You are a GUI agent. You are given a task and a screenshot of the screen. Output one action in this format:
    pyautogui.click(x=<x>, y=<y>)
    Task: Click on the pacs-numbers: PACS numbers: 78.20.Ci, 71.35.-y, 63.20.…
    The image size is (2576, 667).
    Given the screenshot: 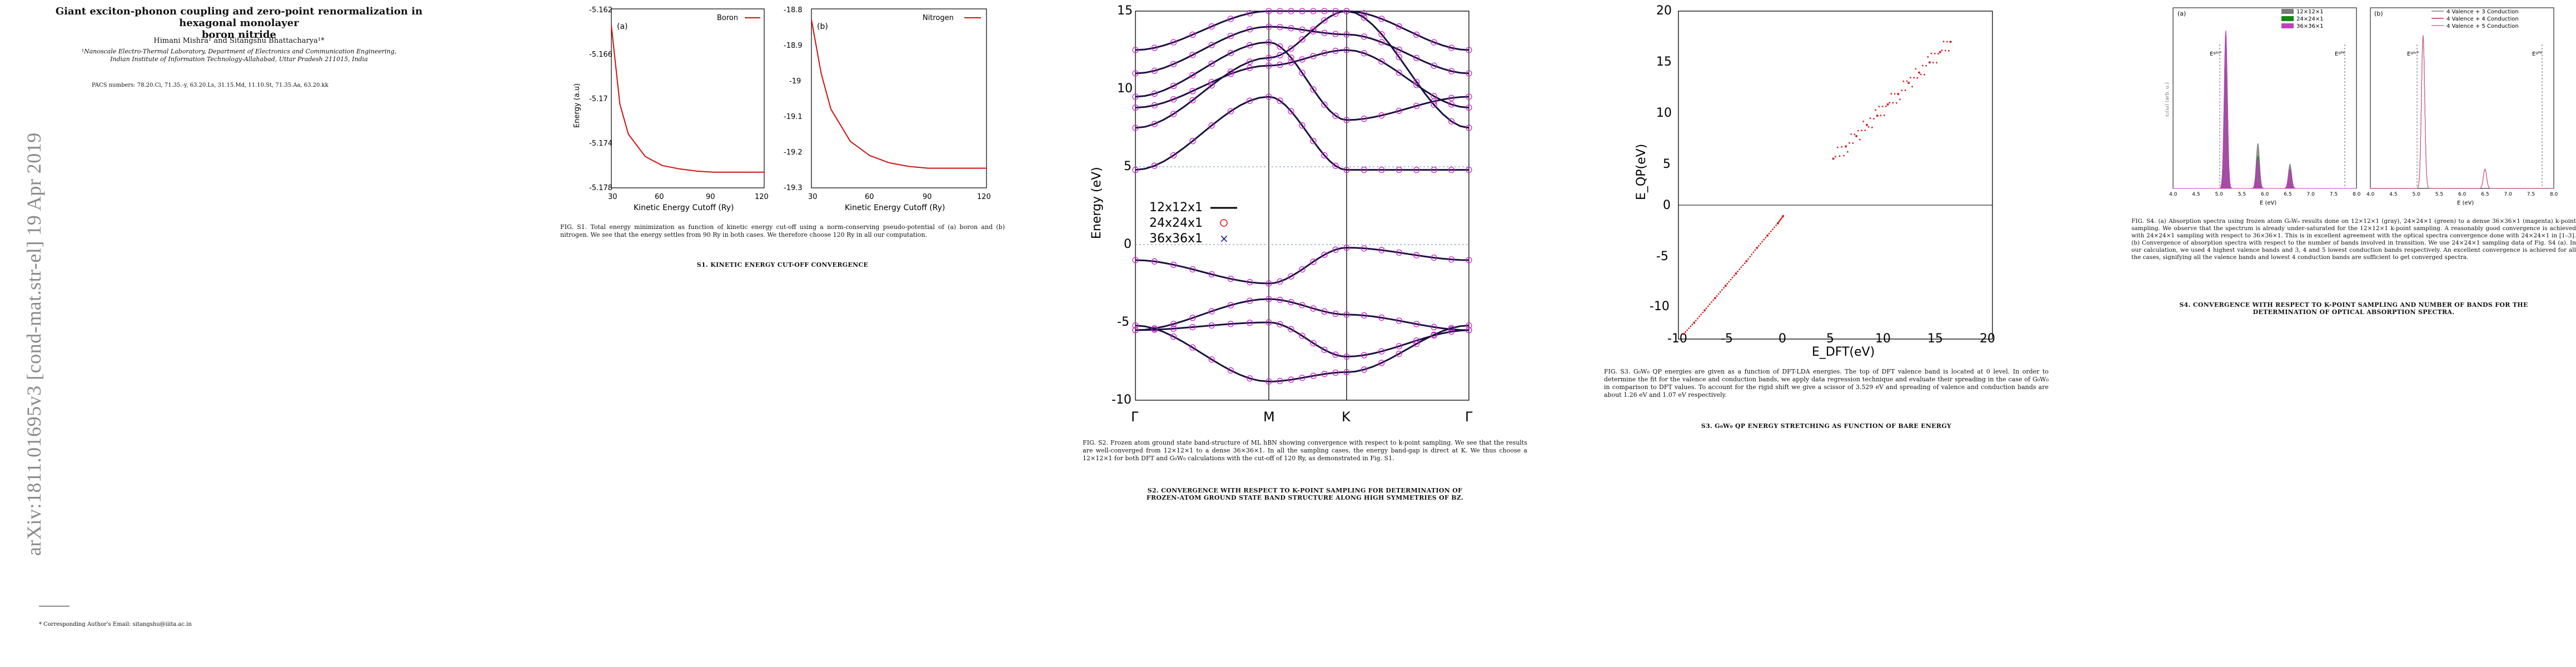 What is the action you would take?
    pyautogui.click(x=210, y=85)
    